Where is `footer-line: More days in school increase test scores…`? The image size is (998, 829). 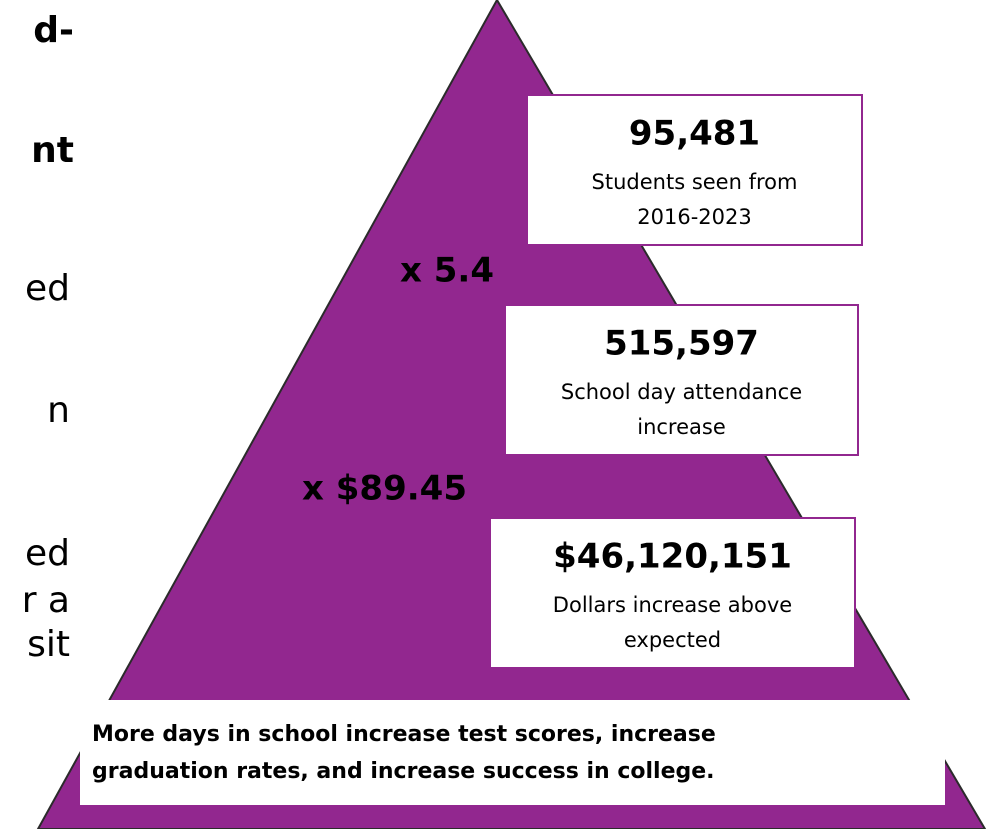 footer-line: More days in school increase test scores… is located at coordinates (404, 734).